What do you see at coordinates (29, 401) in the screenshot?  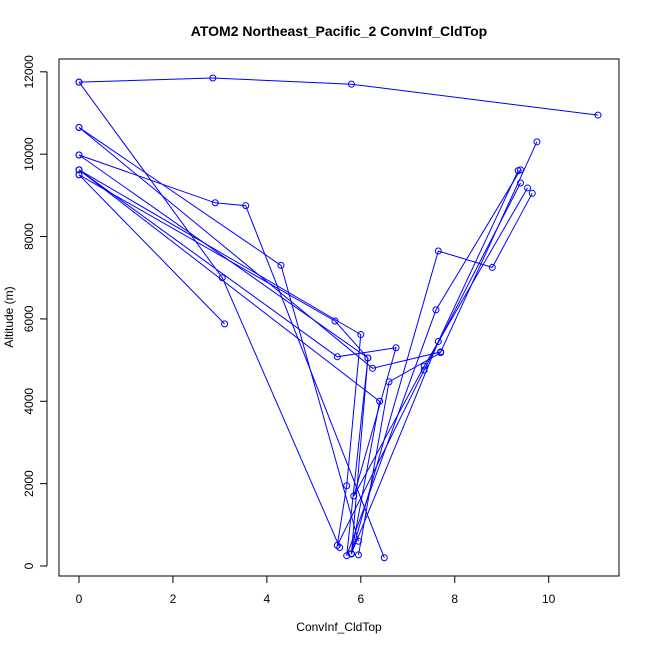 I see `y-tick-label: 4000` at bounding box center [29, 401].